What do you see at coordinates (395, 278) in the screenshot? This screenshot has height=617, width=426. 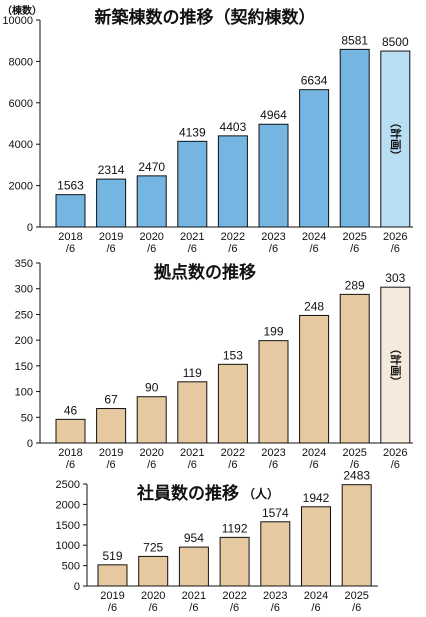 I see `data-label: 303` at bounding box center [395, 278].